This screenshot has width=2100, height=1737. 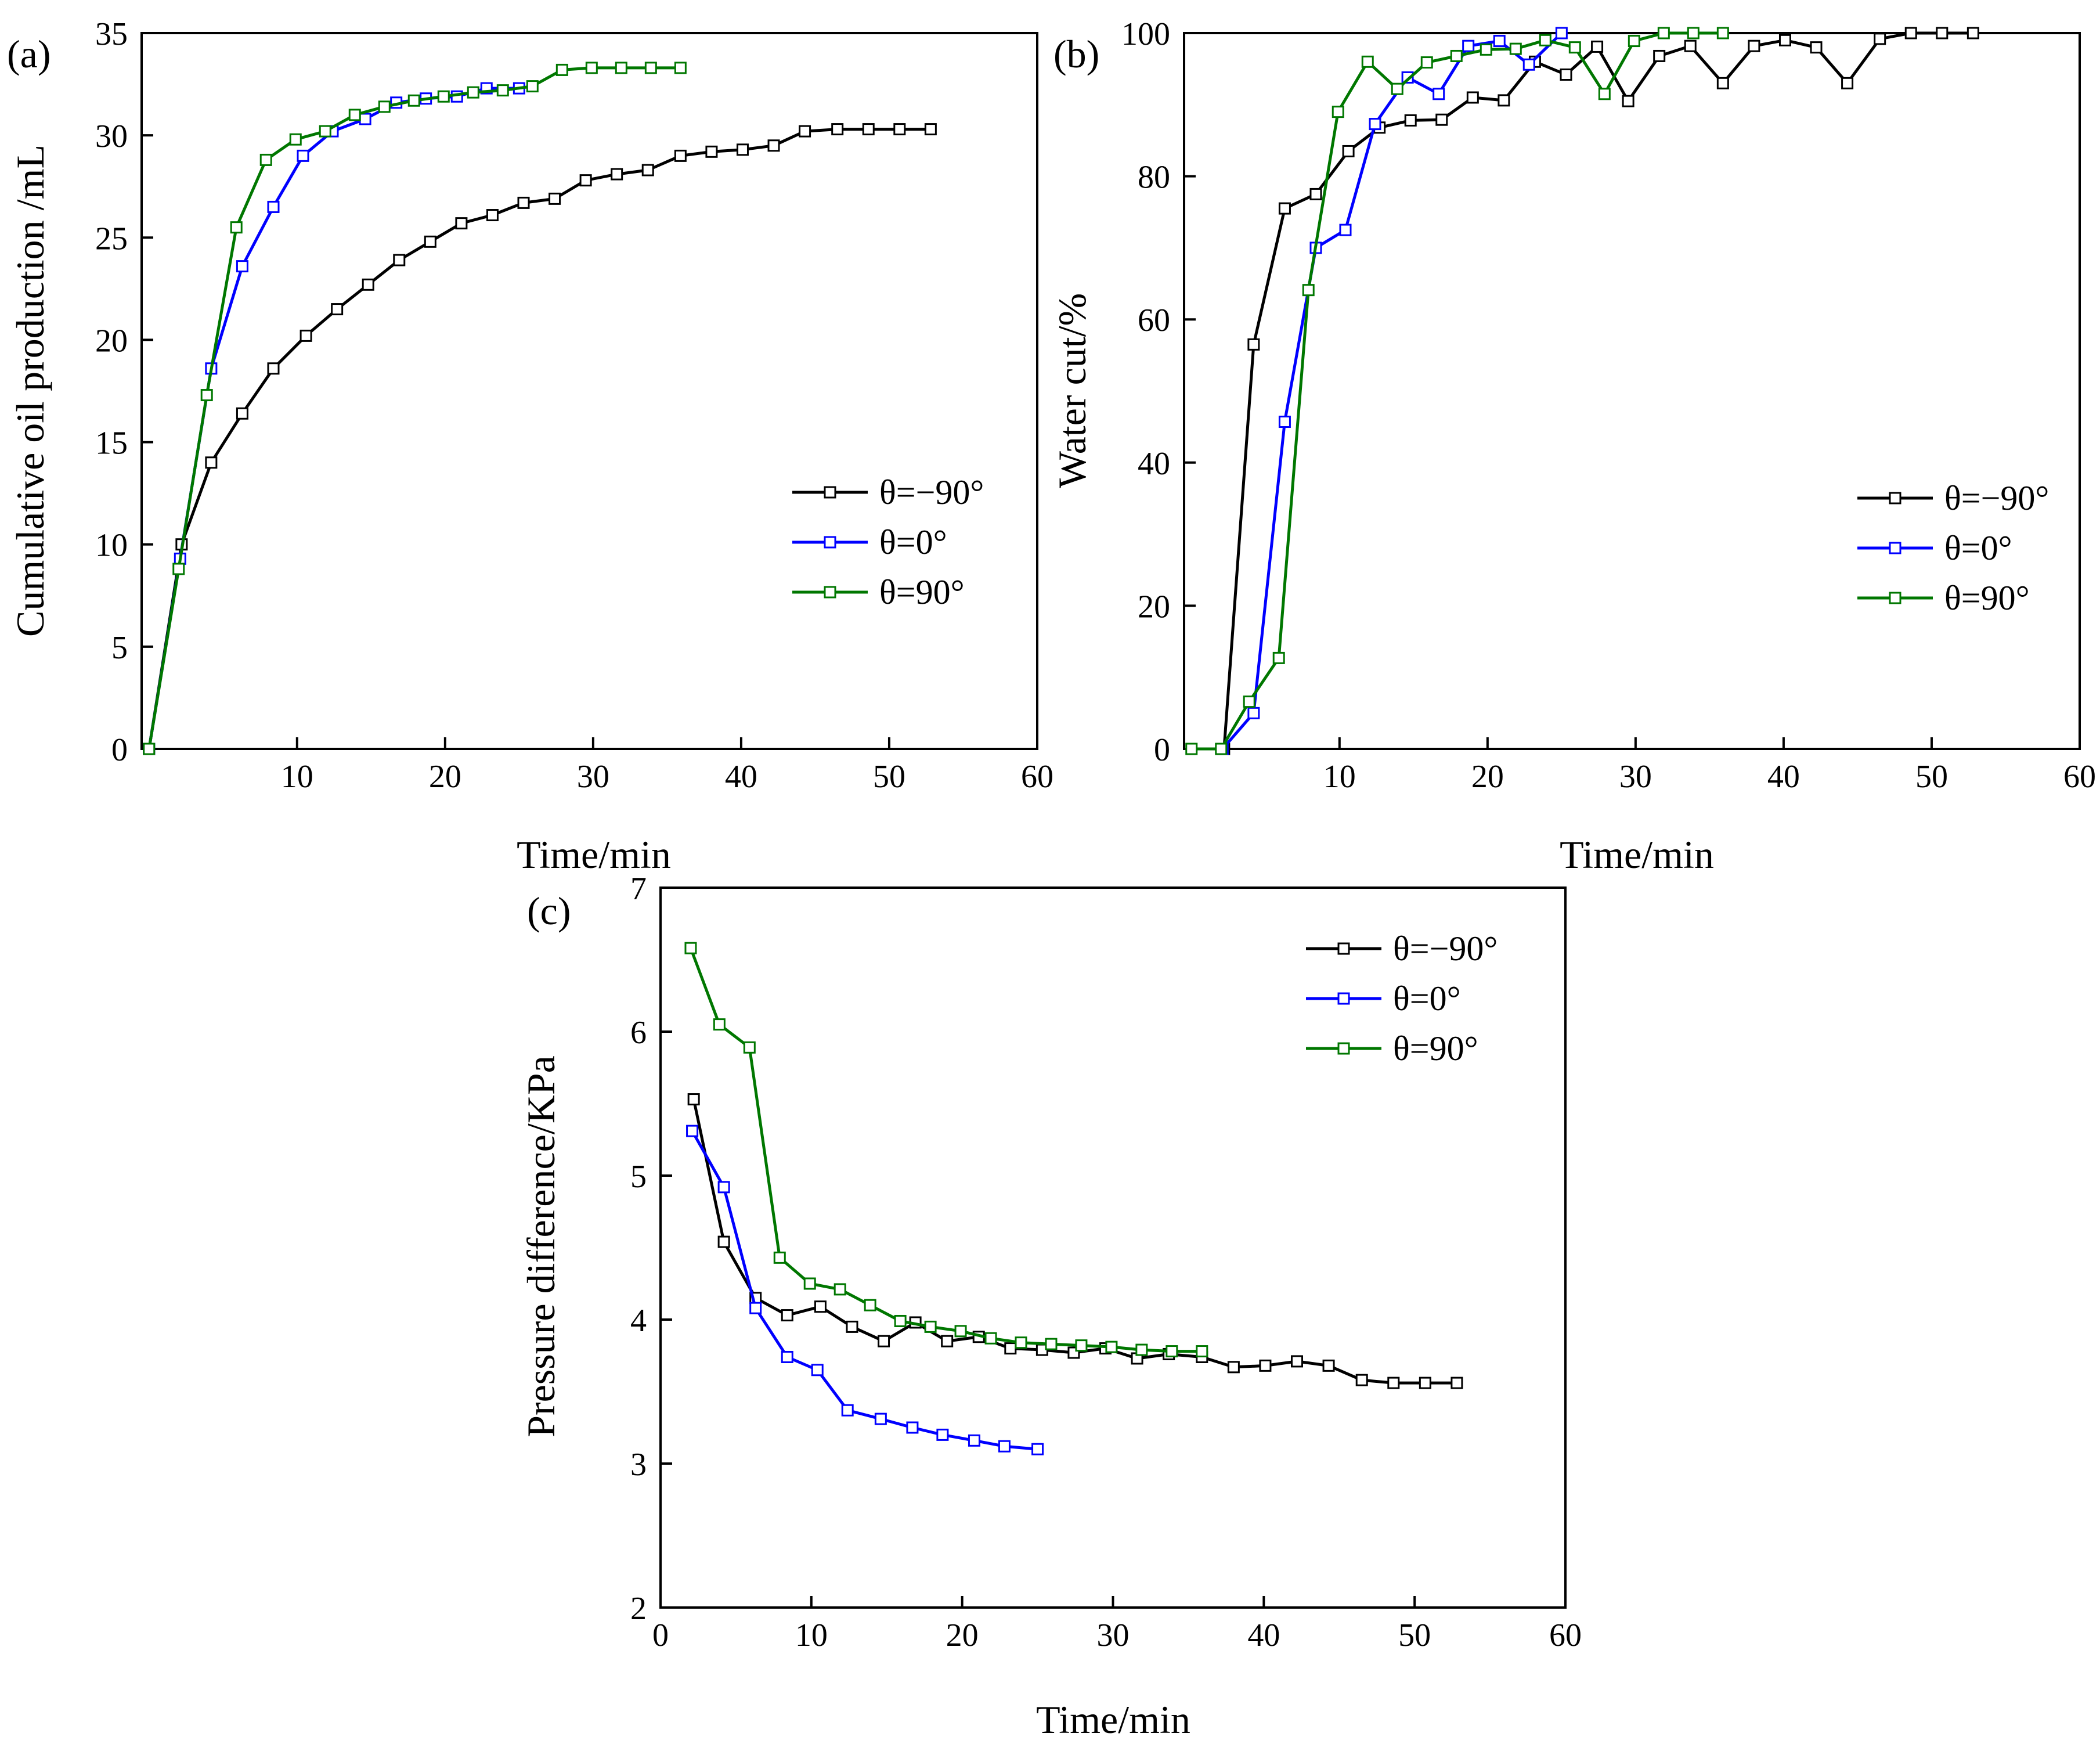 What do you see at coordinates (638, 1033) in the screenshot?
I see `y-tick-label: 6` at bounding box center [638, 1033].